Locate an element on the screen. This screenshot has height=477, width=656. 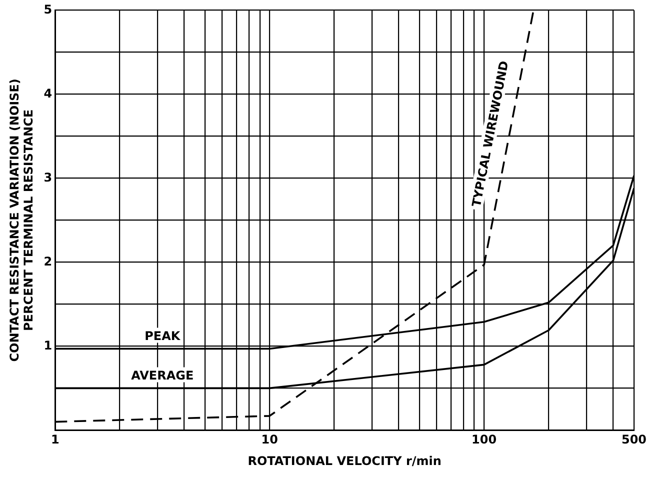
y-tick-label: 4 is located at coordinates (48, 93).